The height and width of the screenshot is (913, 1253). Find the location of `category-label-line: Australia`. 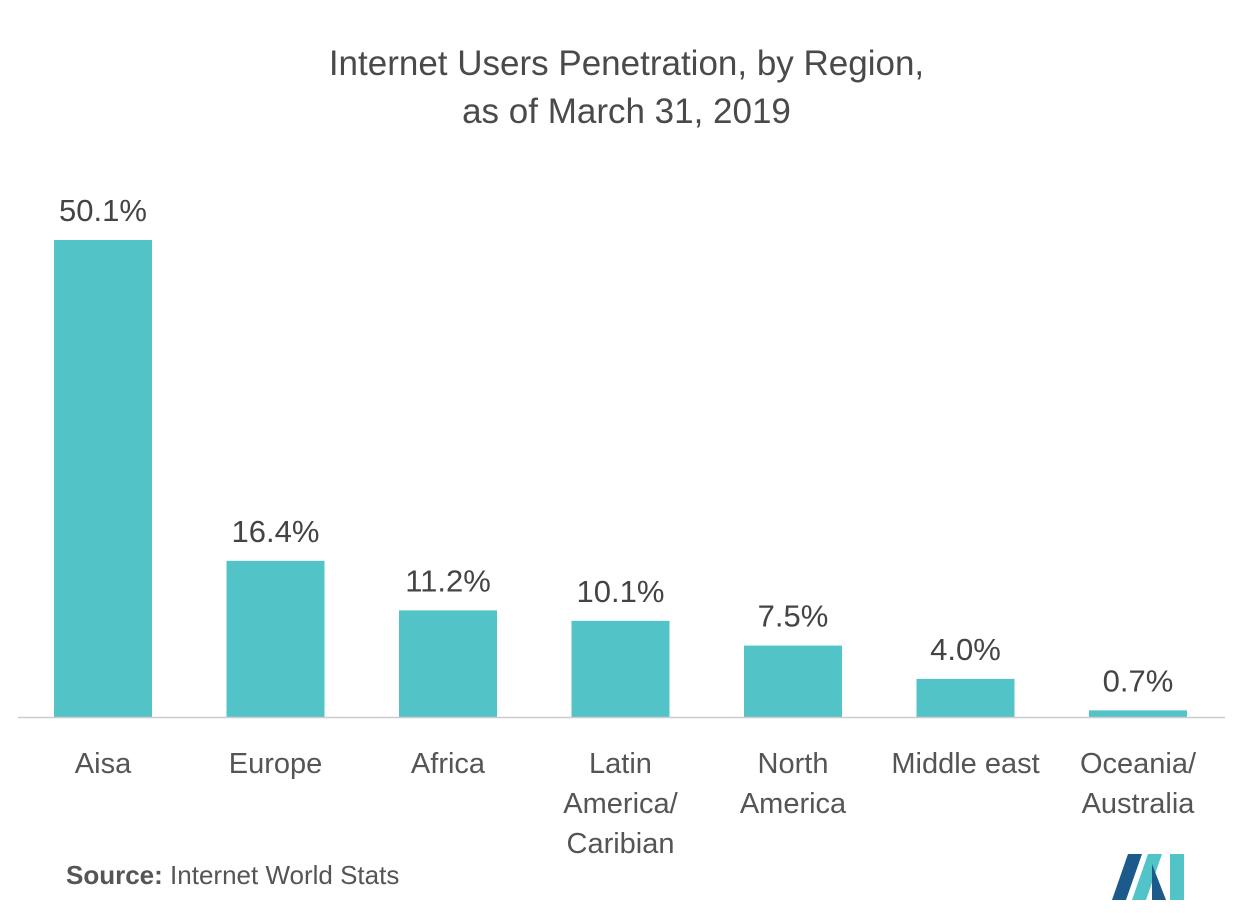

category-label-line: Australia is located at coordinates (1139, 804).